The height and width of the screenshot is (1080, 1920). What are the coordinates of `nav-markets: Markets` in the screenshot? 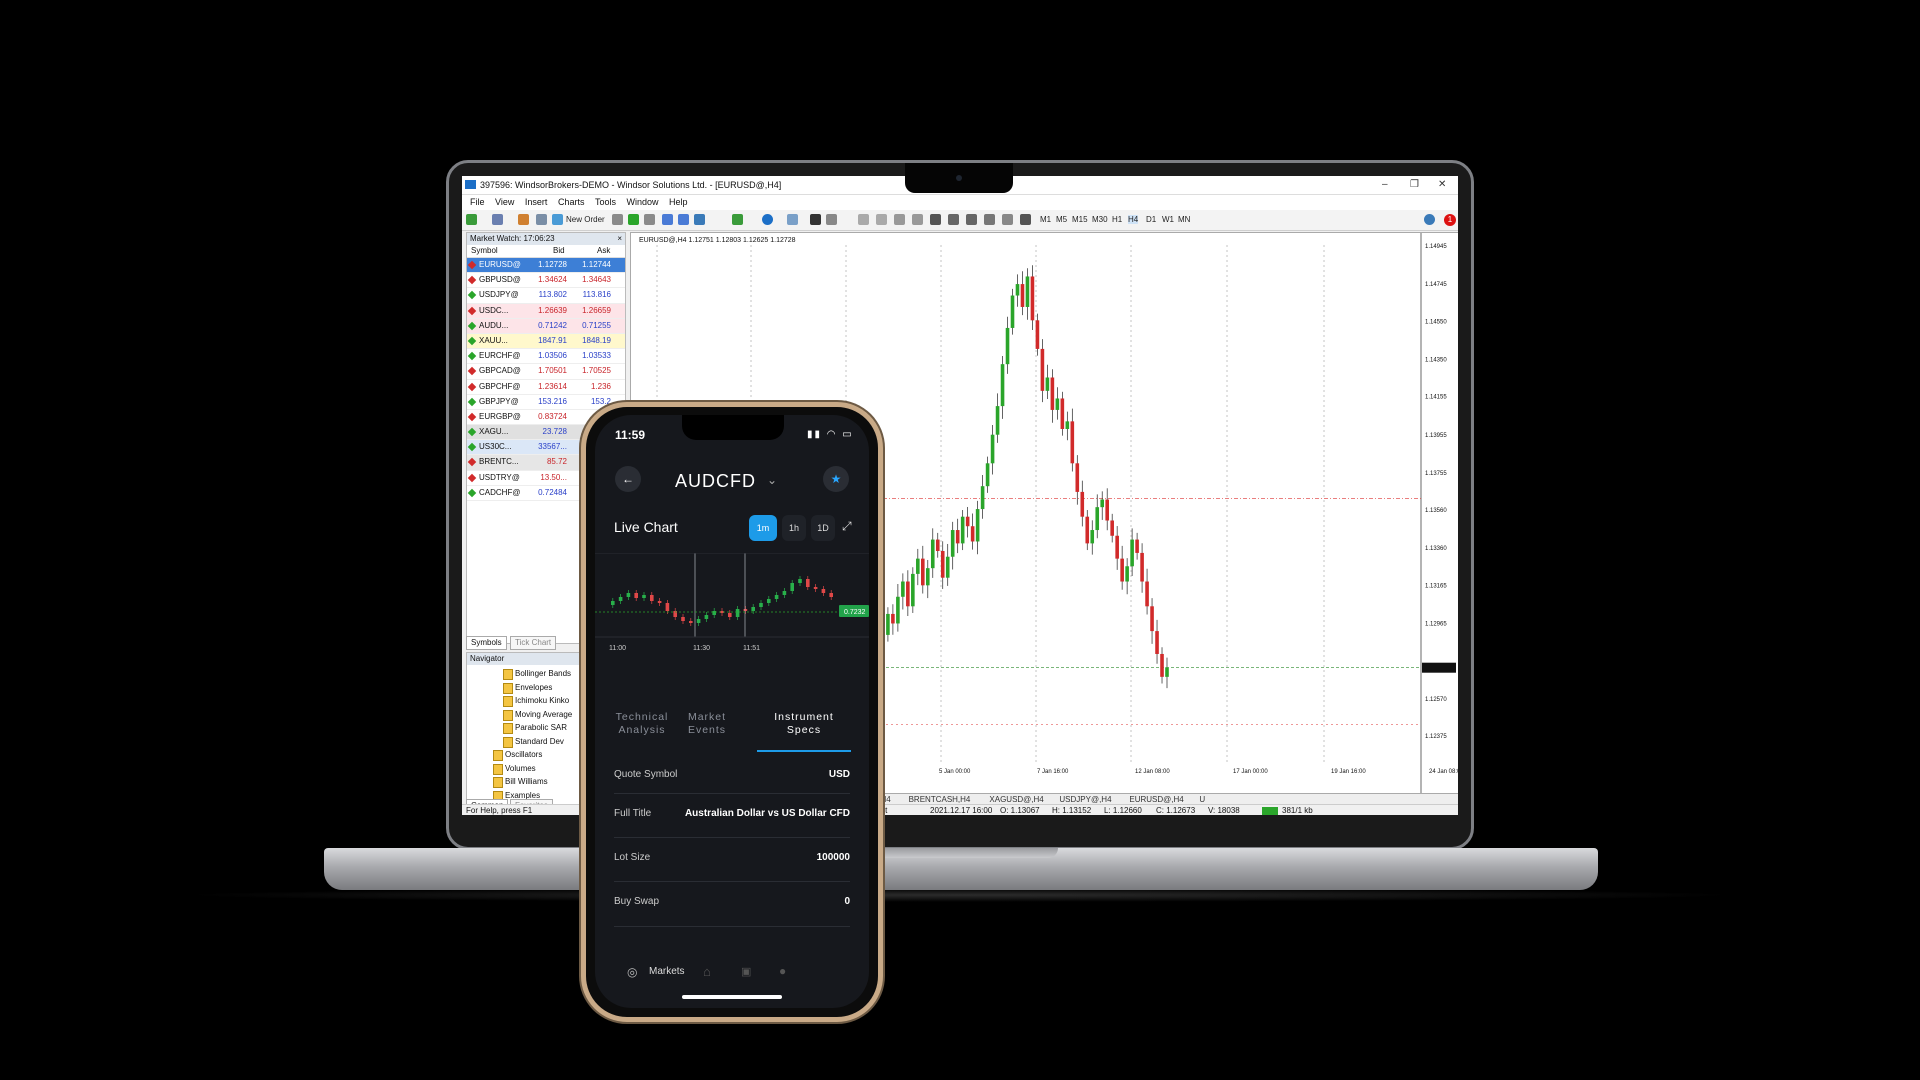 It's located at (667, 971).